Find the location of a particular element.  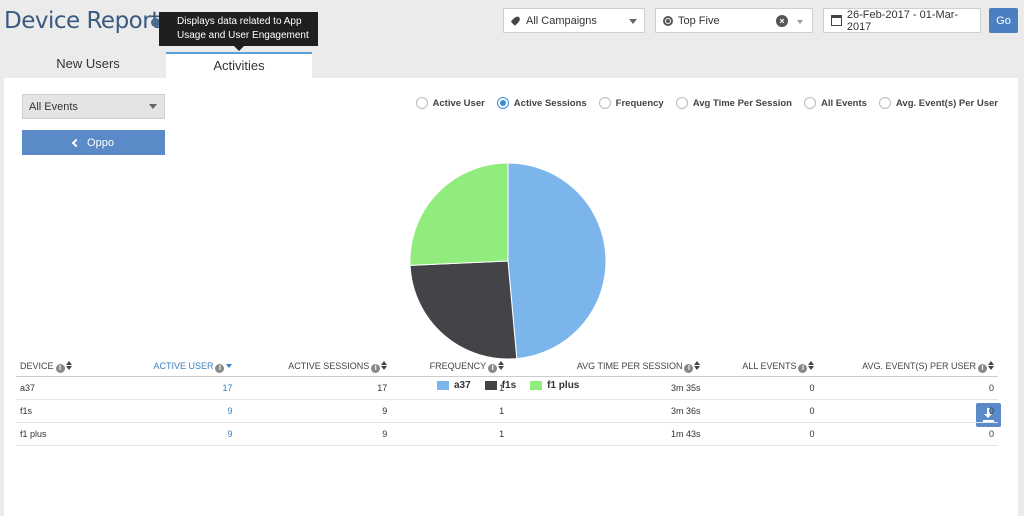

col-active-user: Active User i is located at coordinates (193, 367).